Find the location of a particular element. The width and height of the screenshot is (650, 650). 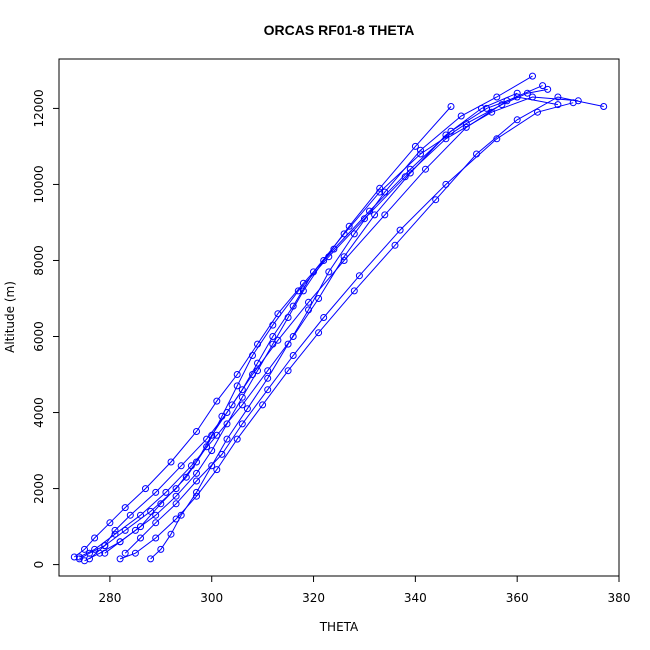

x-tick-label: 320 is located at coordinates (313, 598).